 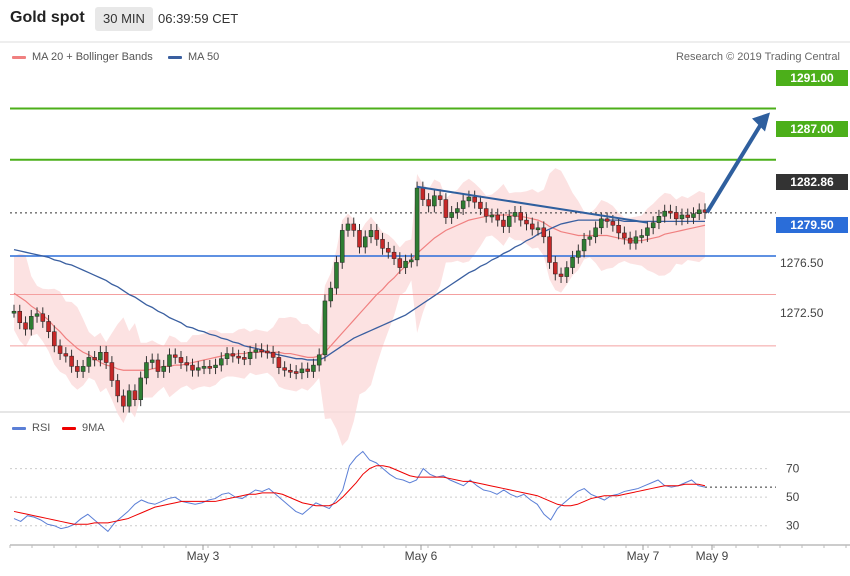 What do you see at coordinates (757, 57) in the screenshot?
I see `credit-text: Research © 2019 Trading Central` at bounding box center [757, 57].